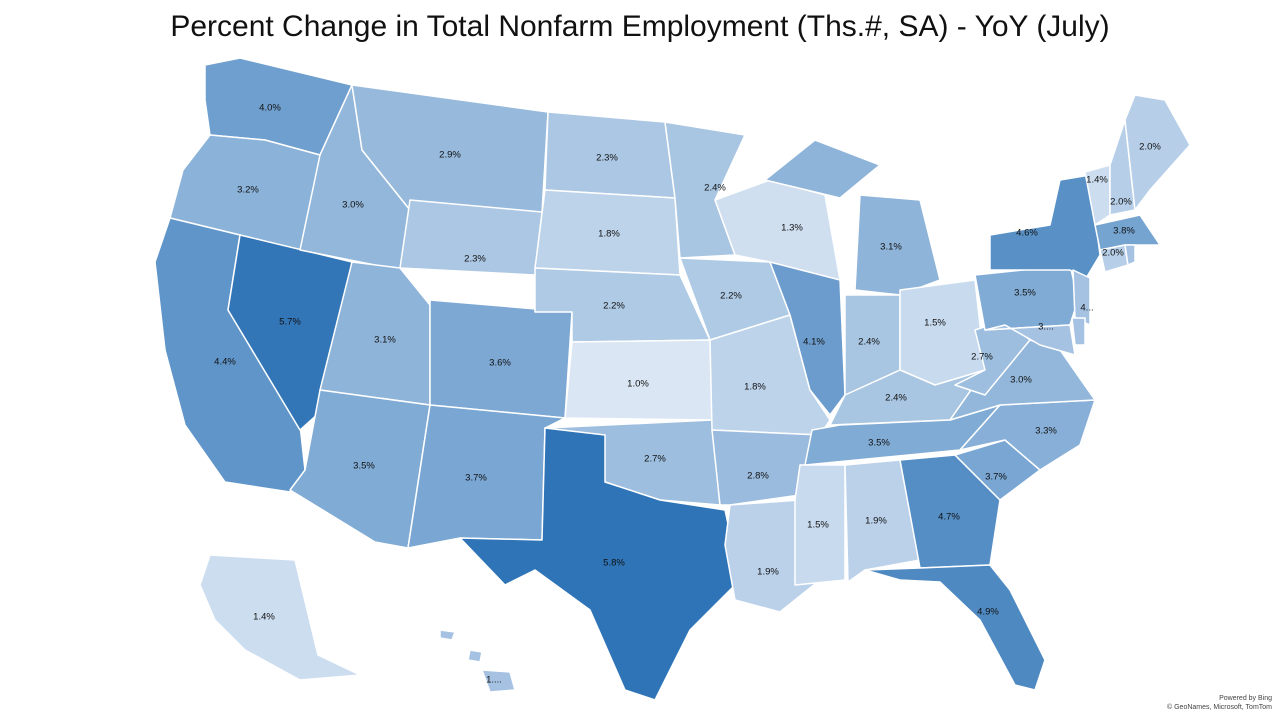 This screenshot has height=720, width=1280. What do you see at coordinates (1027, 233) in the screenshot?
I see `state-label-ny: 4.6%` at bounding box center [1027, 233].